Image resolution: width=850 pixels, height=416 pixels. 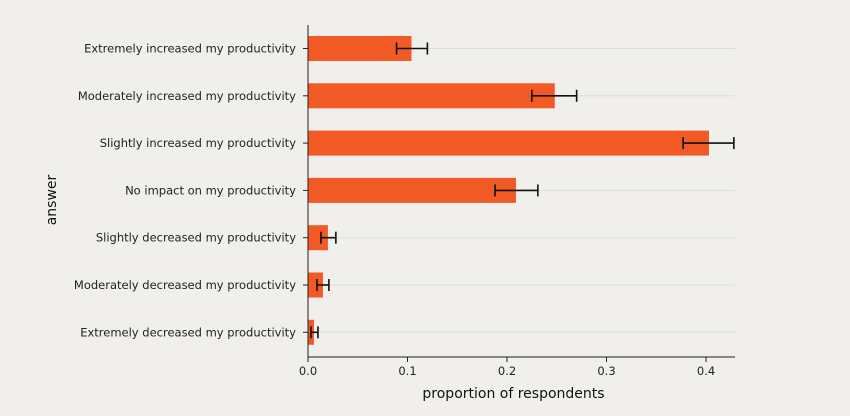 What do you see at coordinates (185, 285) in the screenshot?
I see `y-tick-label: Moderately decreased my productivity` at bounding box center [185, 285].